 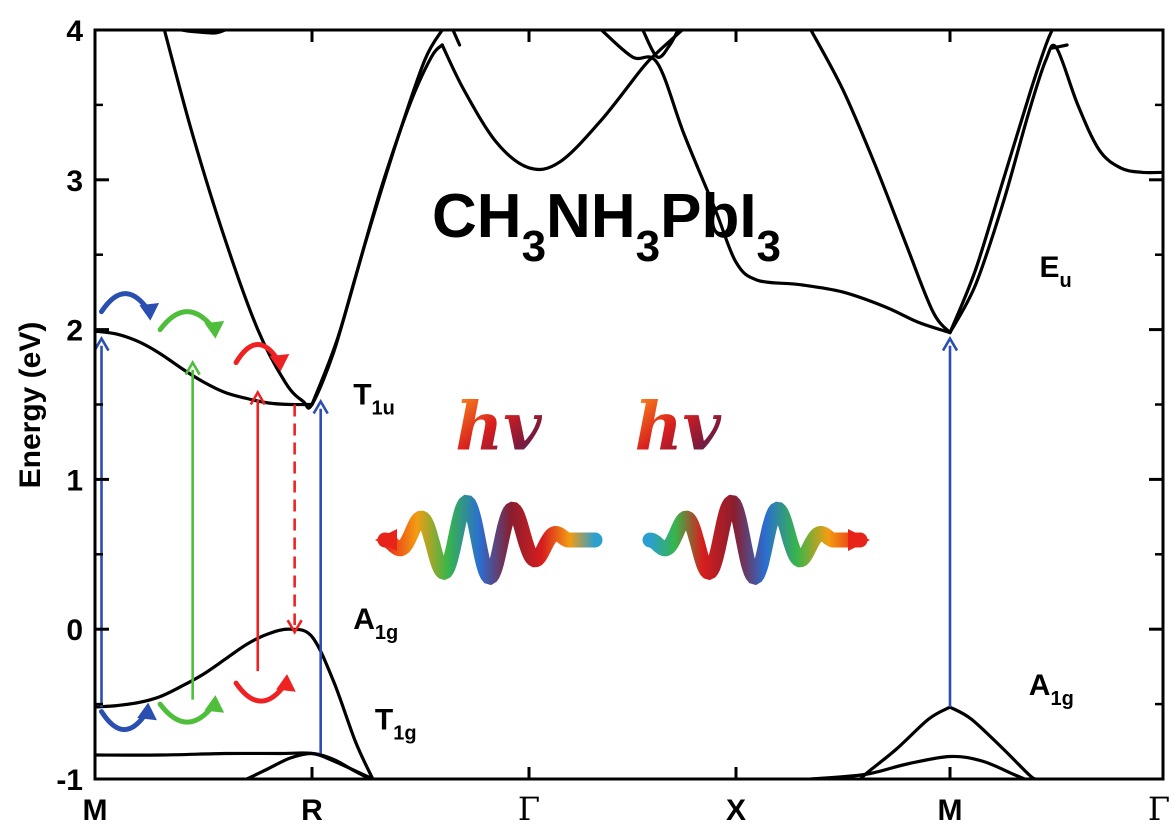 What do you see at coordinates (74, 31) in the screenshot?
I see `y-tick-label: 4` at bounding box center [74, 31].